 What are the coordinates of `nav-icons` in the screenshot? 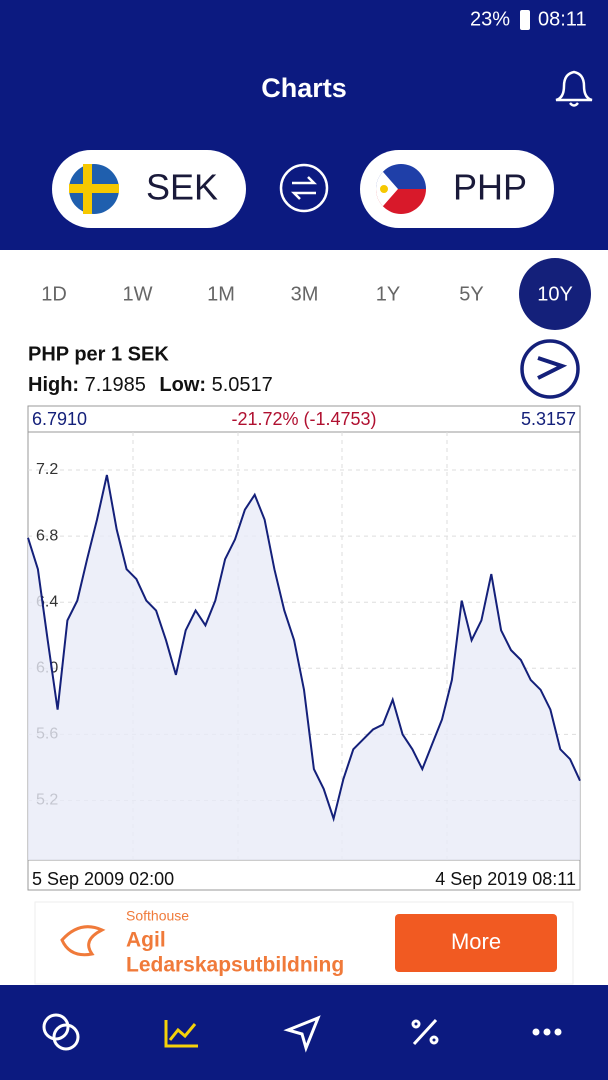 It's located at (240, 1033).